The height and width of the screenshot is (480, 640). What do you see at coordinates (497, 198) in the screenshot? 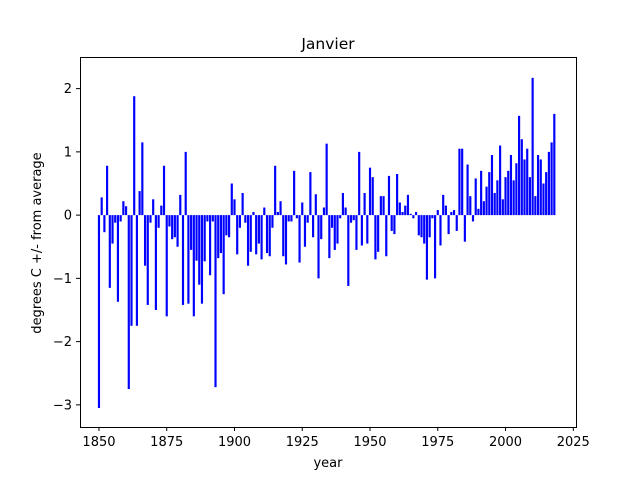
I see `bar-1997` at bounding box center [497, 198].